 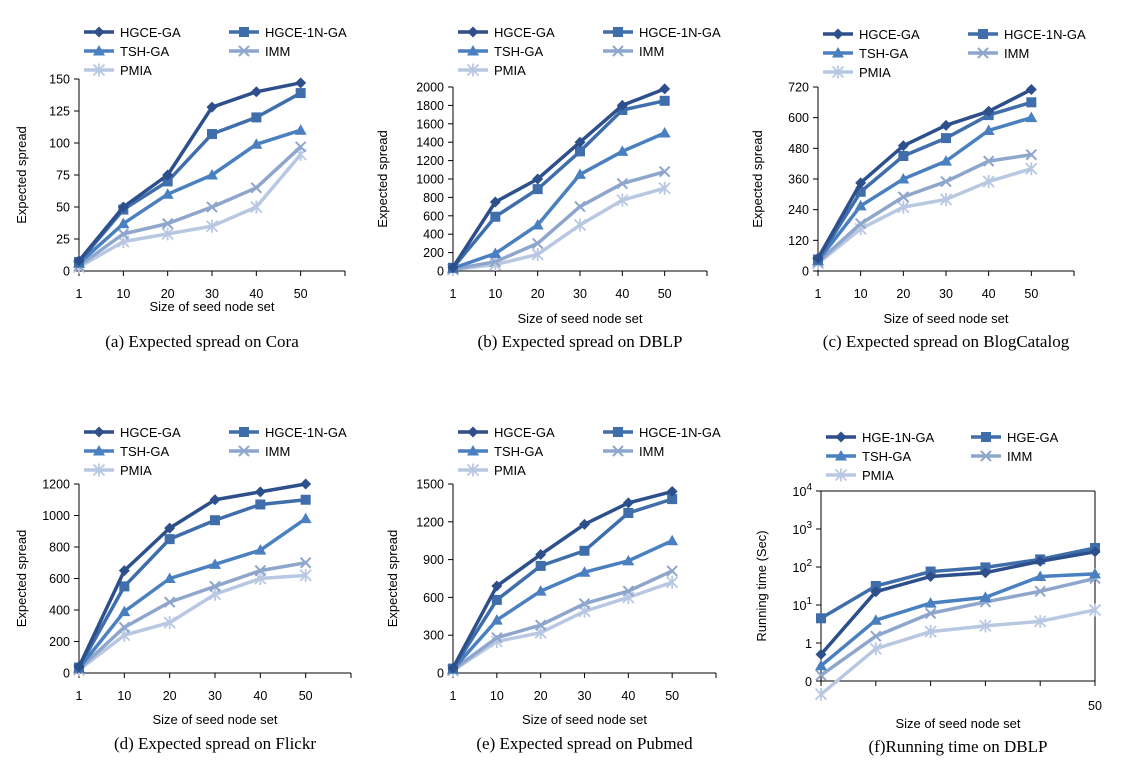 What do you see at coordinates (215, 696) in the screenshot?
I see `x-tick-label: 30` at bounding box center [215, 696].